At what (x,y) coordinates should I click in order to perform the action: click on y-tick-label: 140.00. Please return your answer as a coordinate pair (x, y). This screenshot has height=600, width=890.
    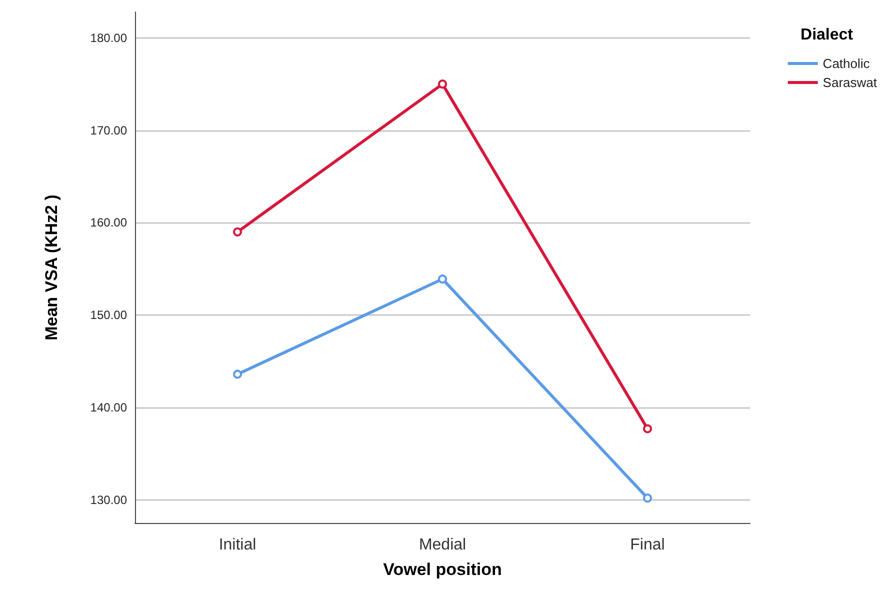
    Looking at the image, I should click on (109, 407).